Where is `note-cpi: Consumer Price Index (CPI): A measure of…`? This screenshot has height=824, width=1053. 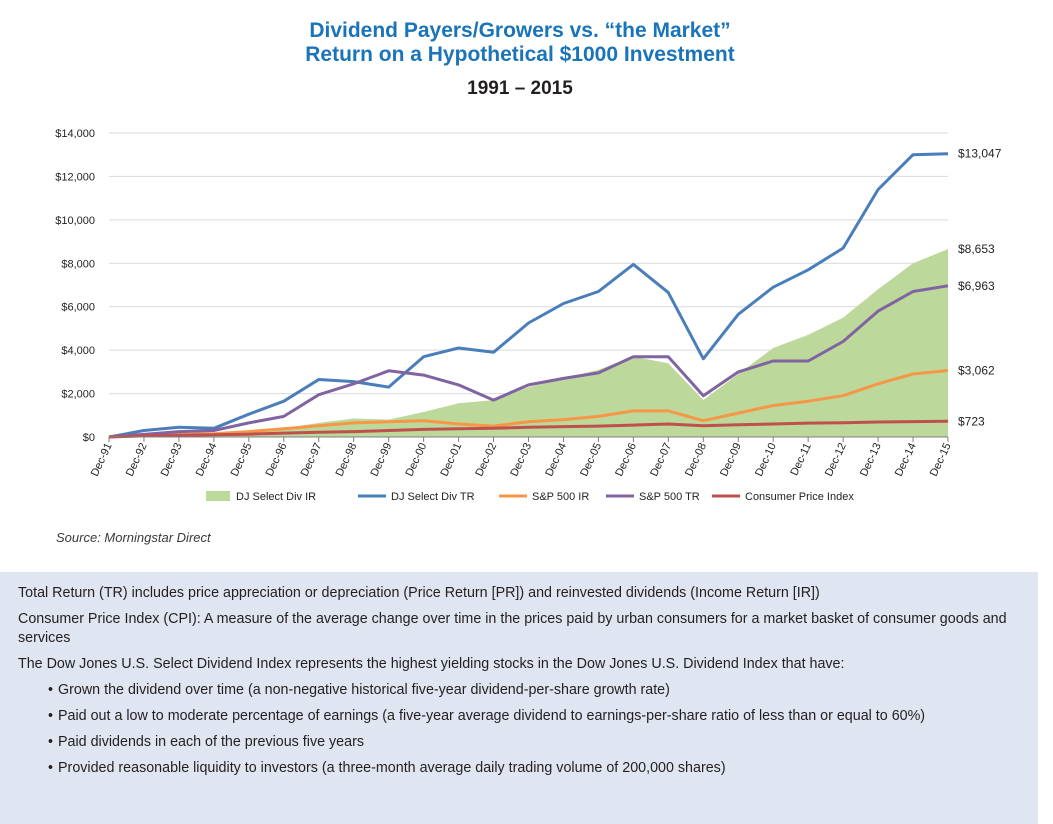
note-cpi: Consumer Price Index (CPI): A measure of… is located at coordinates (512, 628).